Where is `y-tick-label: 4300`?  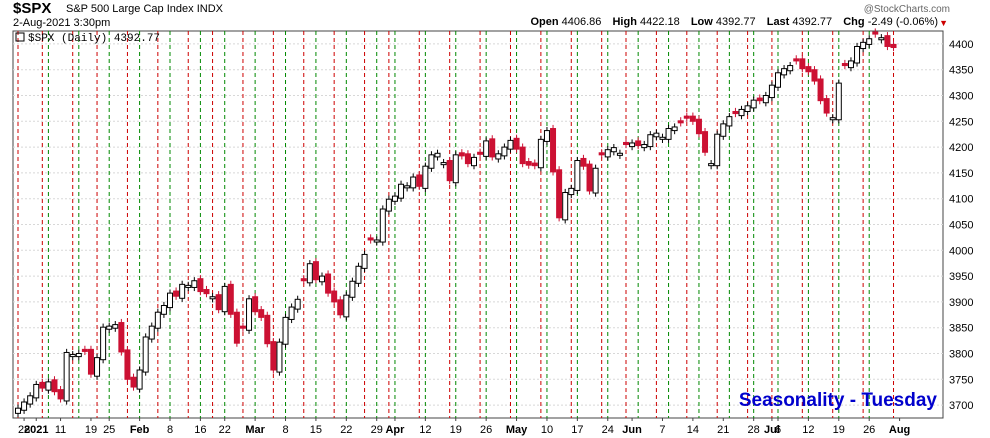
y-tick-label: 4300 is located at coordinates (961, 97).